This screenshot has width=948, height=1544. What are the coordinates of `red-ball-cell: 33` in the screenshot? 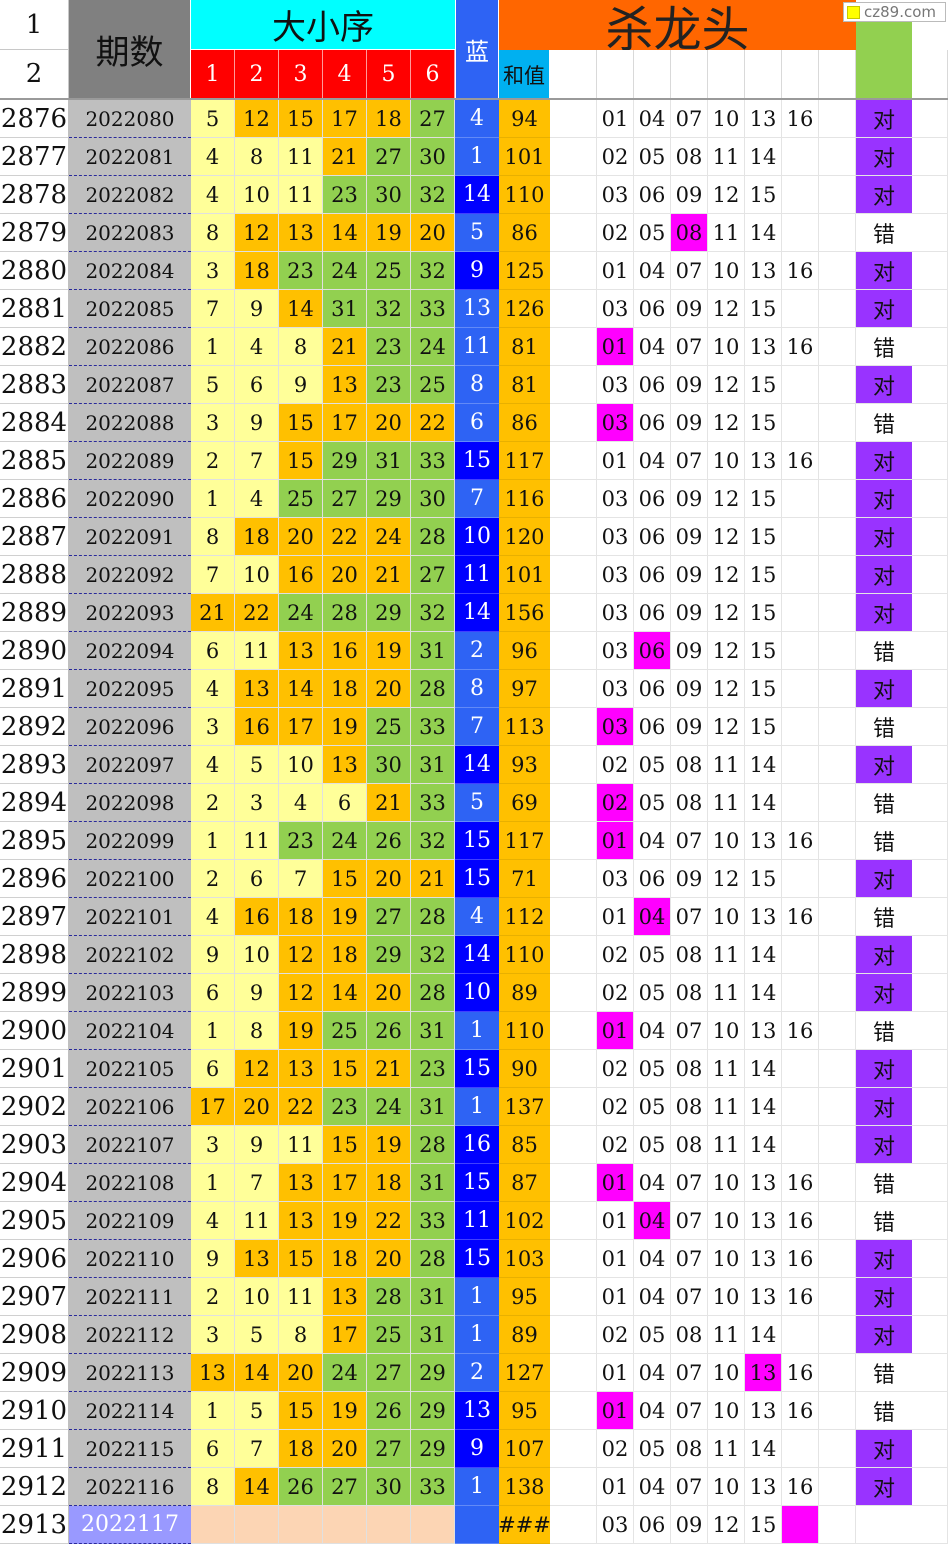 It's located at (433, 803).